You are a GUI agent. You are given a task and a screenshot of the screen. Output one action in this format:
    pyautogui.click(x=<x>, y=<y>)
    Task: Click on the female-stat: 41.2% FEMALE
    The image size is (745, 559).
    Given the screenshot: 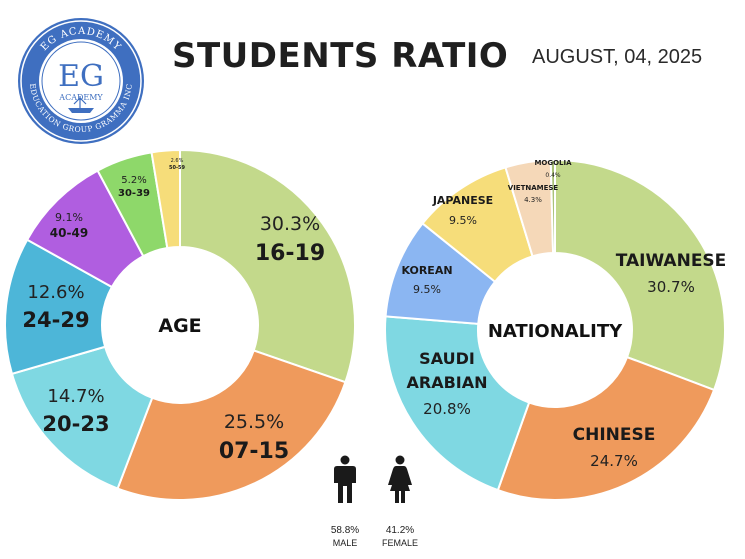 What is the action you would take?
    pyautogui.click(x=400, y=502)
    